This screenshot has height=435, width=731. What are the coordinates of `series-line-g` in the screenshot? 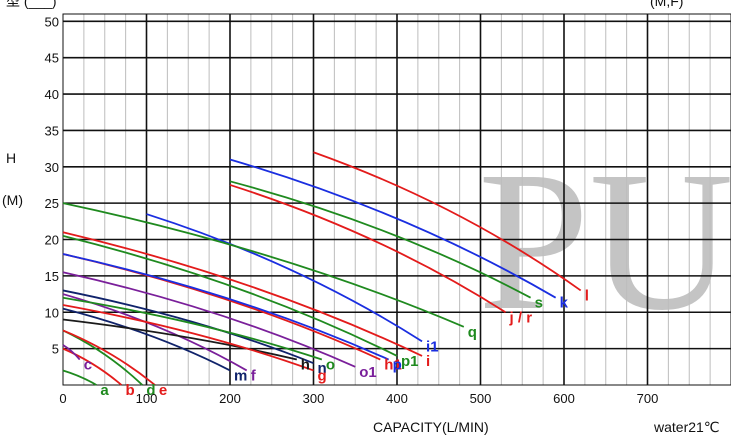 It's located at (188, 338).